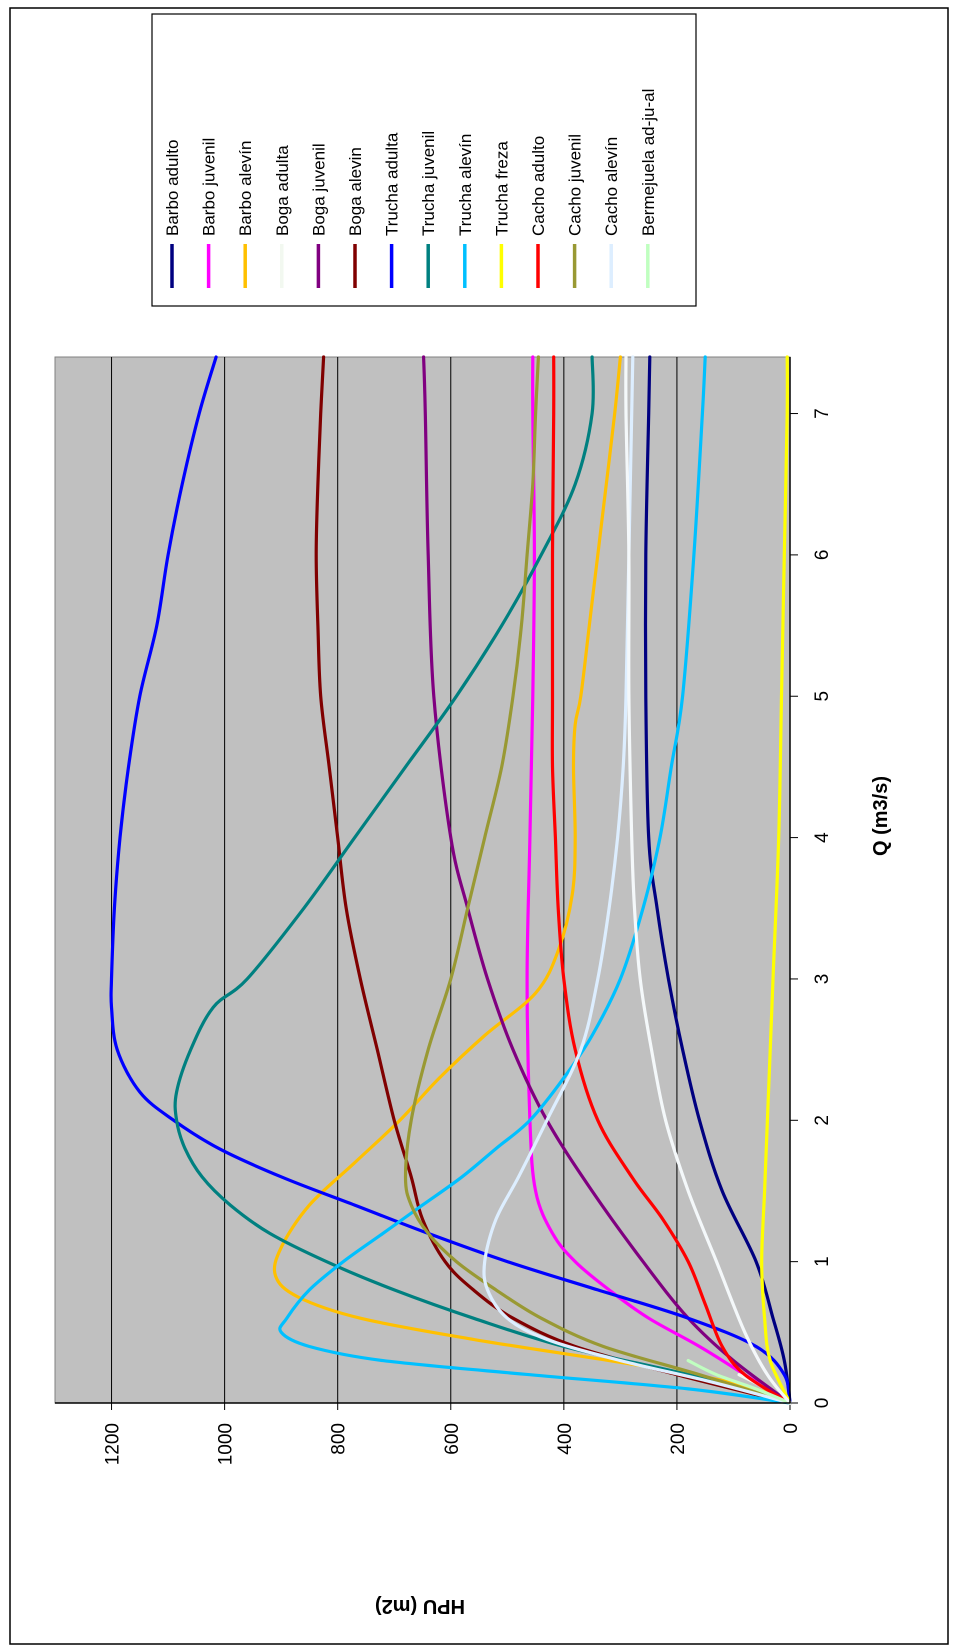 The width and height of the screenshot is (958, 1652). I want to click on legend-label: Barbo juvenil, so click(209, 187).